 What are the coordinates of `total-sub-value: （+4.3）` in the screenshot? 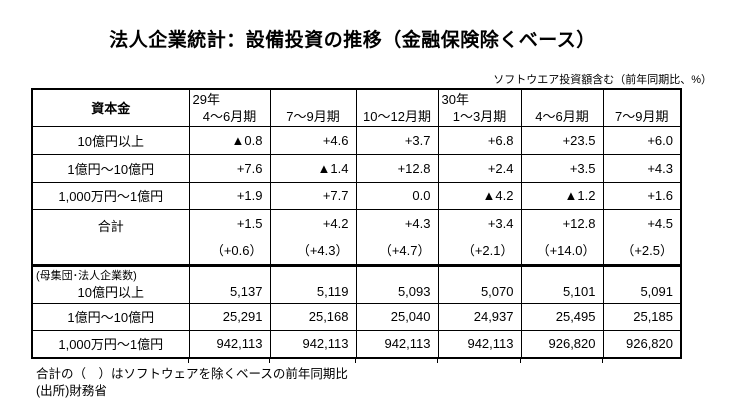 It's located at (322, 250).